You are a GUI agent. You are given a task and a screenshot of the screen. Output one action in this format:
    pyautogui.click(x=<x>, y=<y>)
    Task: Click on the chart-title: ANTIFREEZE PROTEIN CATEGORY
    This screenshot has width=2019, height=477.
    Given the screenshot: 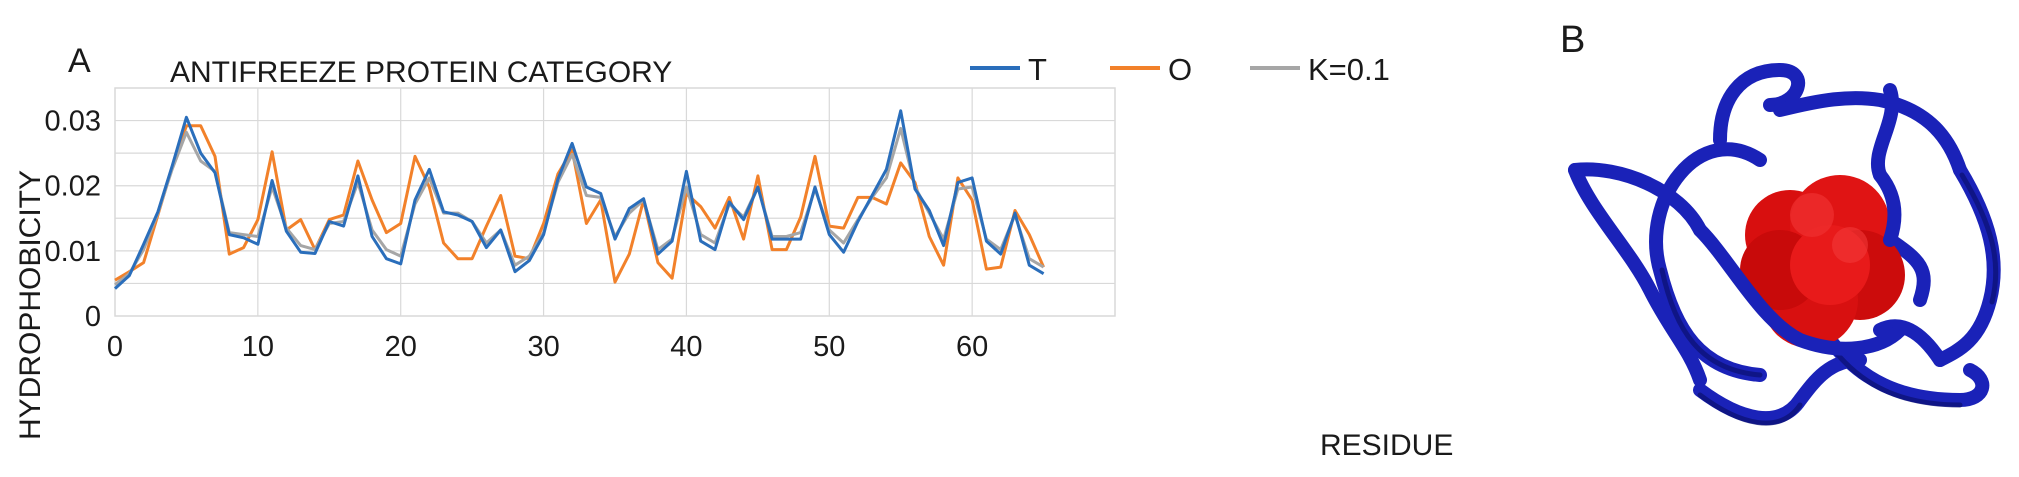 What is the action you would take?
    pyautogui.click(x=421, y=72)
    